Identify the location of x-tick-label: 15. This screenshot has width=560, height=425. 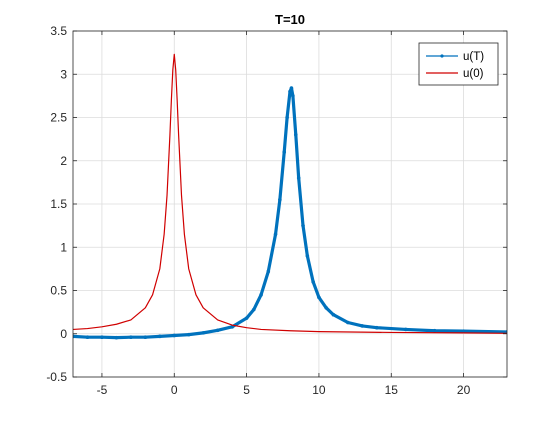
(392, 390).